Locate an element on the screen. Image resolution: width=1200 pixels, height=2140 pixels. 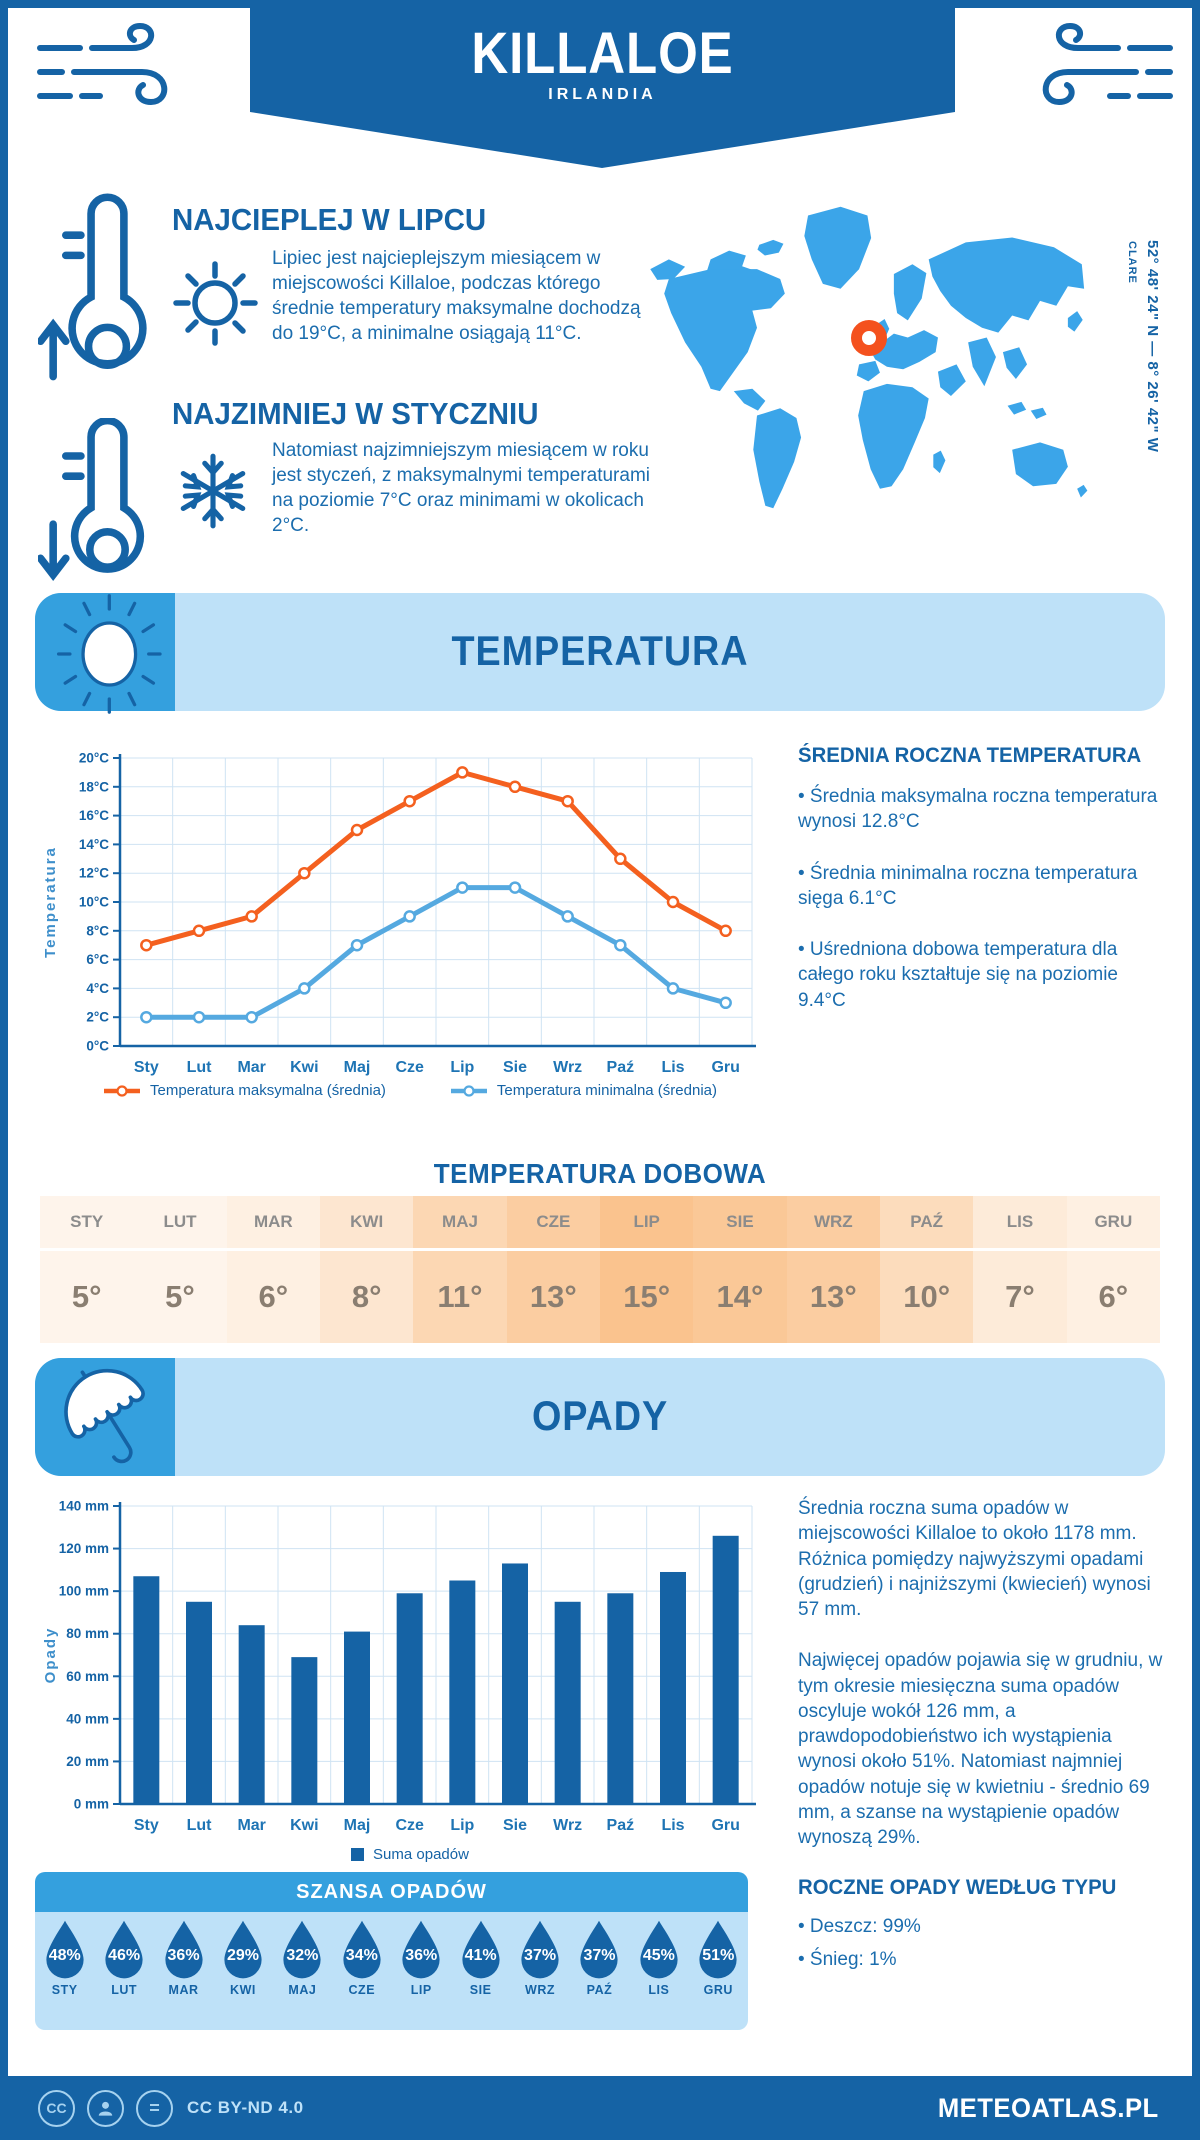
precipitation-section-banner: OPADY is located at coordinates (600, 1417).